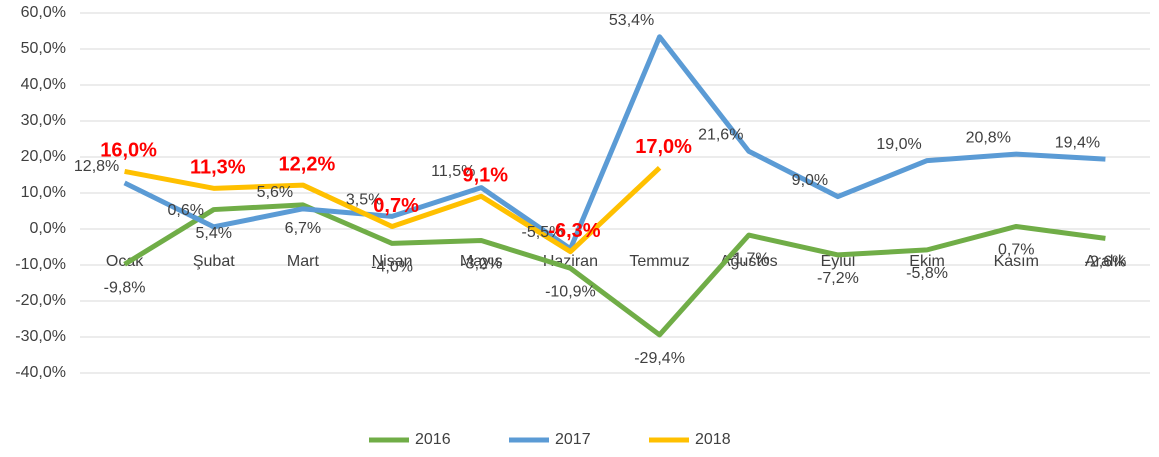 Image resolution: width=1159 pixels, height=457 pixels. I want to click on x-tick-label: Ekim, so click(927, 261).